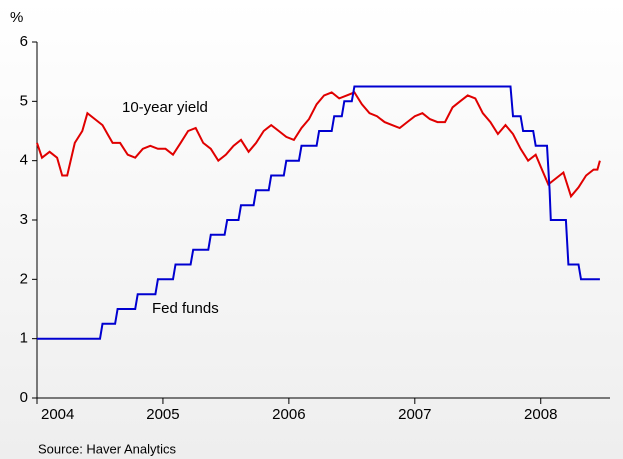 The height and width of the screenshot is (459, 623). What do you see at coordinates (414, 414) in the screenshot?
I see `x-tick-label: 2007` at bounding box center [414, 414].